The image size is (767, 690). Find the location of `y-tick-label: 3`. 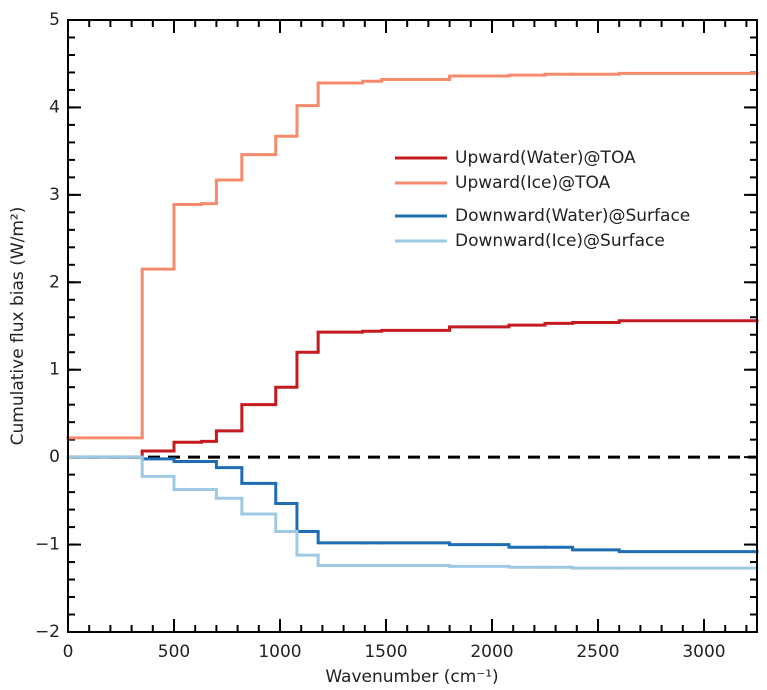

y-tick-label: 3 is located at coordinates (54, 195).